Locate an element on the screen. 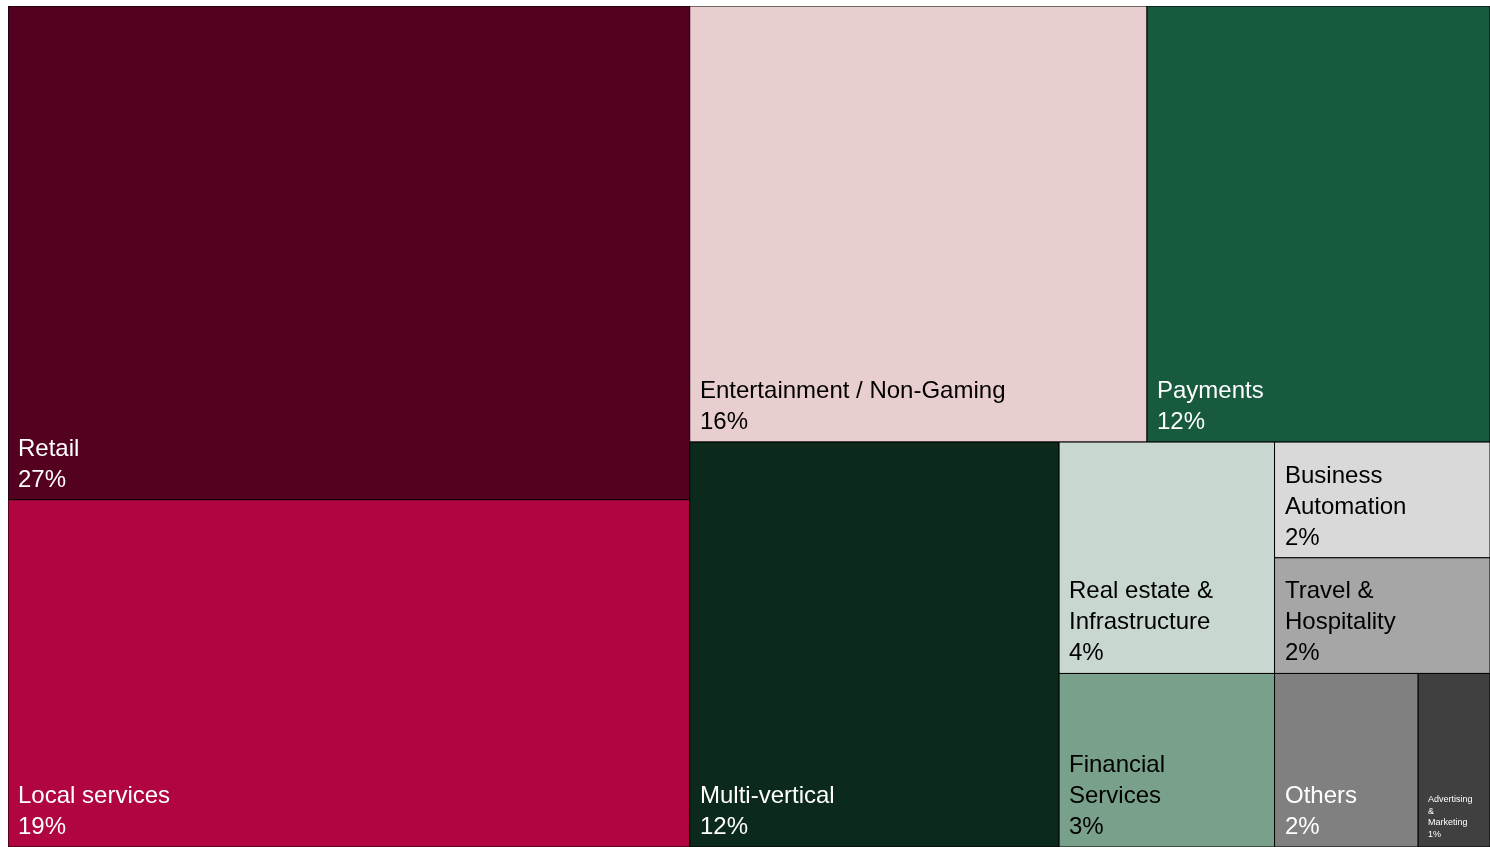 This screenshot has width=1490, height=847. category-label: Financial Services is located at coordinates (1117, 779).